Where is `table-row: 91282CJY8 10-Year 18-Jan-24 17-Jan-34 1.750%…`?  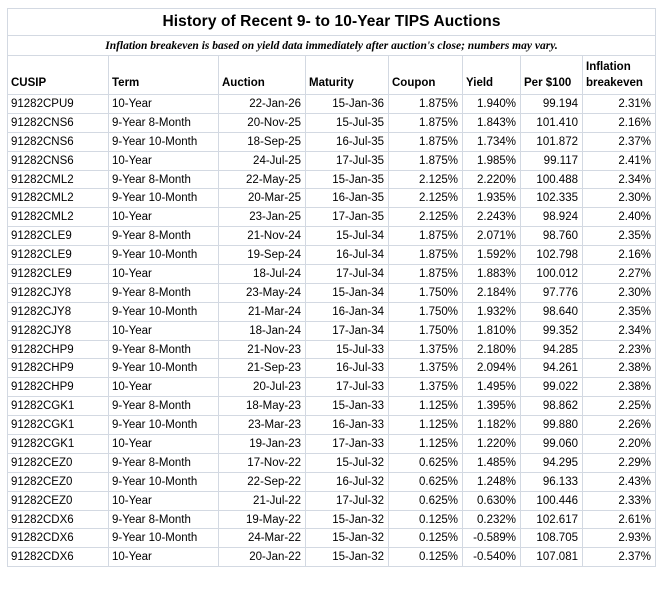
table-row: 91282CJY8 10-Year 18-Jan-24 17-Jan-34 1.750%… is located at coordinates (331, 330).